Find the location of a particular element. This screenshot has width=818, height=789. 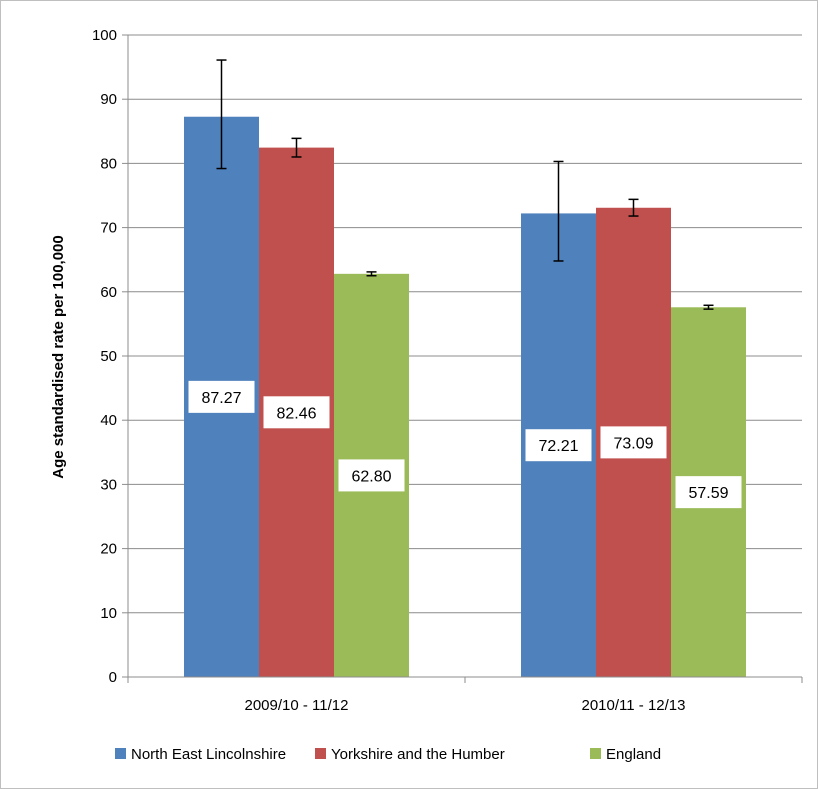

y-tick-label: 50 is located at coordinates (108, 356).